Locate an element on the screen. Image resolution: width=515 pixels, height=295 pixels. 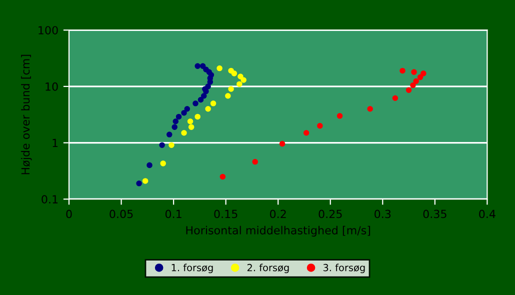
x-tick-label: 0.05 is located at coordinates (121, 214).